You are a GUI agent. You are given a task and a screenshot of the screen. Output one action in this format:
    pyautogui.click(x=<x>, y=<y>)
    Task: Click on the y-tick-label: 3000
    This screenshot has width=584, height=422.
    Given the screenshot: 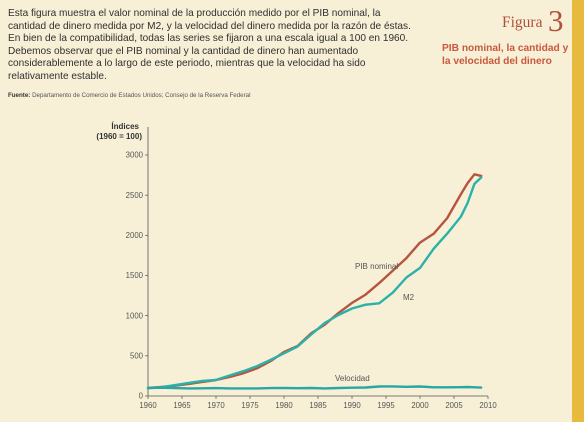 What is the action you would take?
    pyautogui.click(x=135, y=155)
    